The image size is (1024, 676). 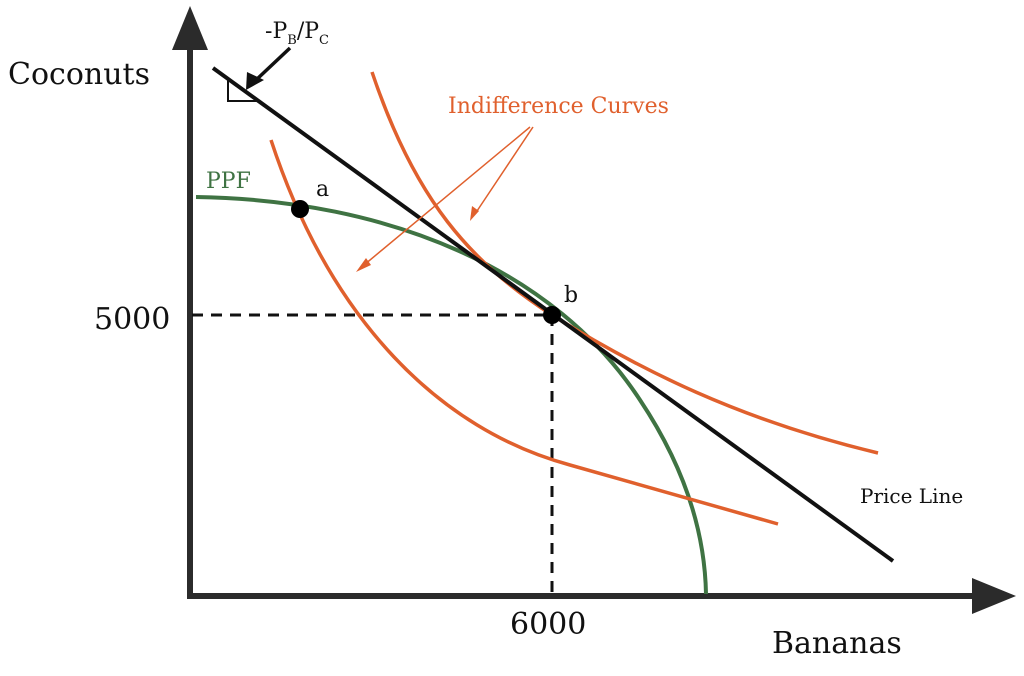 I want to click on slope-p1: P, so click(x=279, y=31).